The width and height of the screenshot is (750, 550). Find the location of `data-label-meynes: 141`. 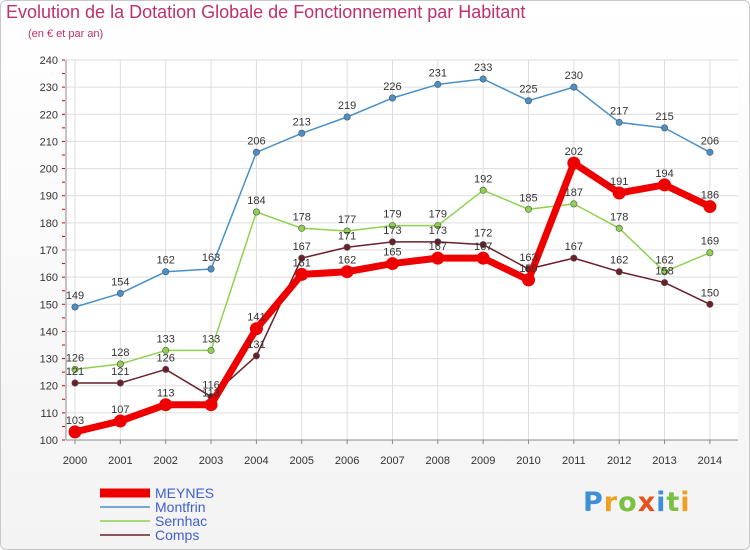

data-label-meynes: 141 is located at coordinates (256, 318).